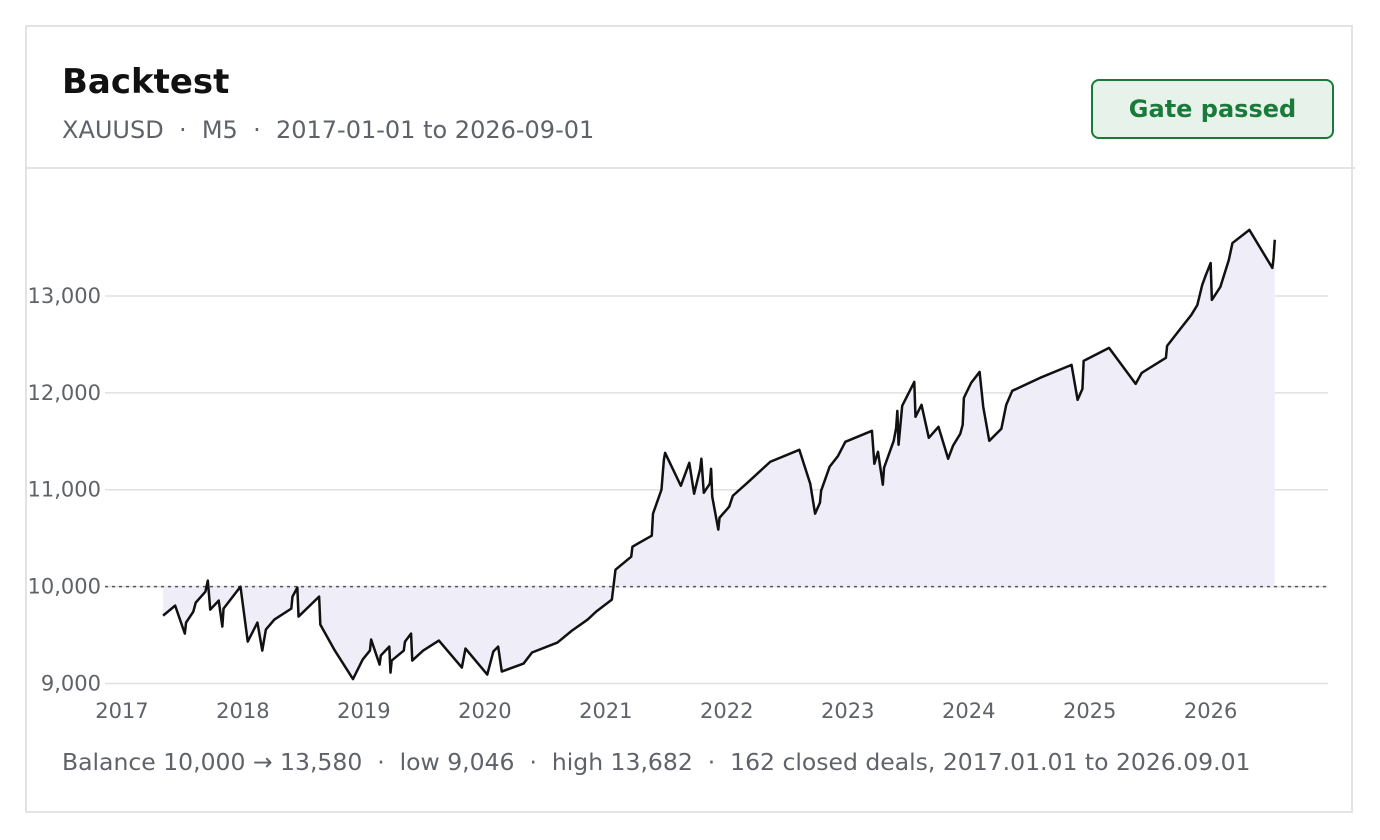 This screenshot has height=840, width=1380. Describe the element at coordinates (363, 711) in the screenshot. I see `x-tick-label: 2019` at that location.